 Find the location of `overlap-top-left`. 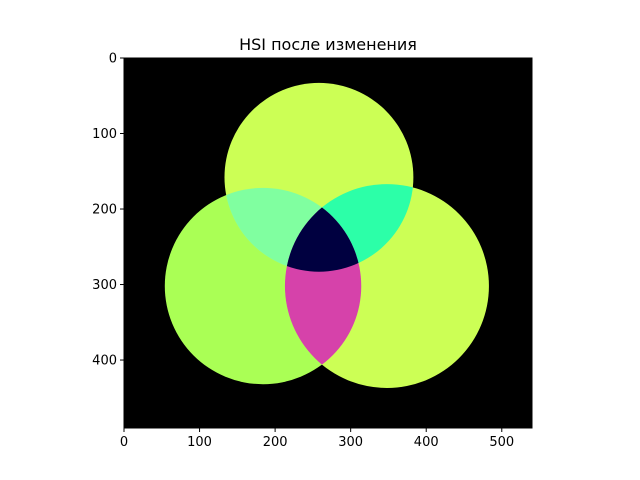

overlap-top-left is located at coordinates (293, 229).